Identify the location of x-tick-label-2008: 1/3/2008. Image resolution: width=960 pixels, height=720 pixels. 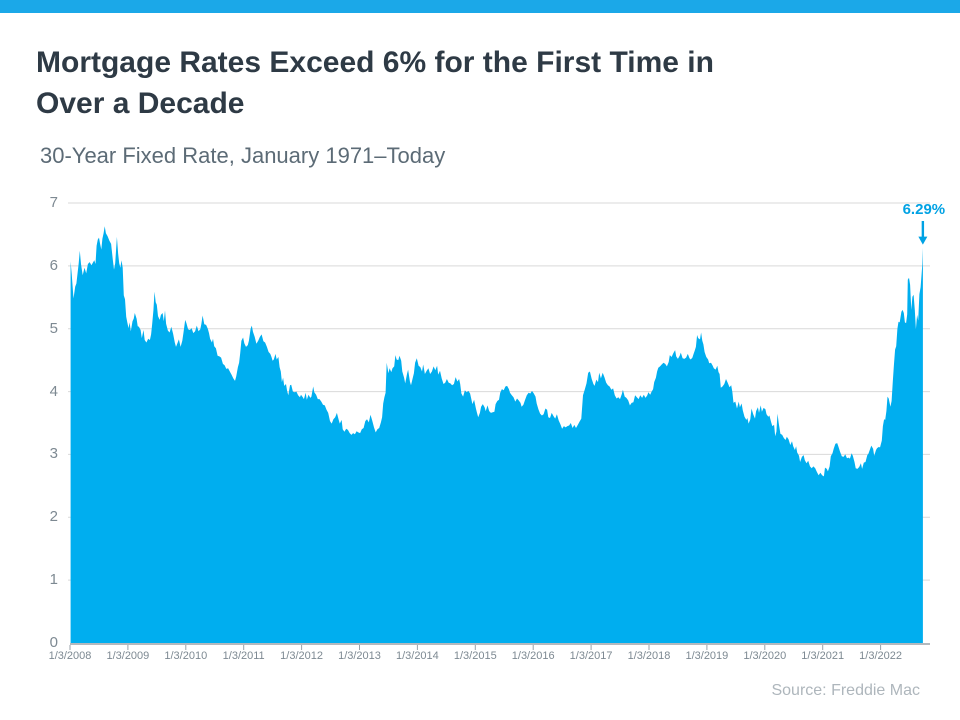
(70, 656).